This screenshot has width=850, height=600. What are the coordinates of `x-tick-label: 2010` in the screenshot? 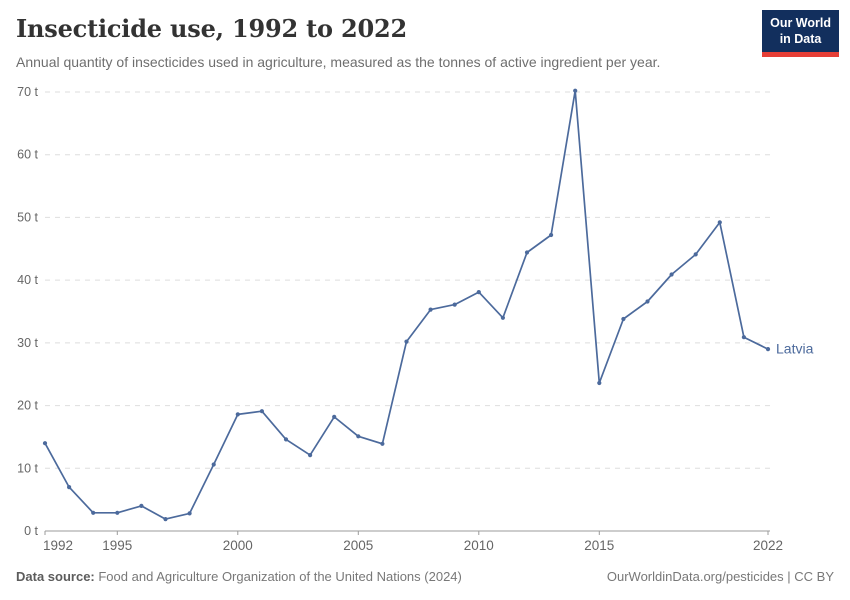 It's located at (479, 545).